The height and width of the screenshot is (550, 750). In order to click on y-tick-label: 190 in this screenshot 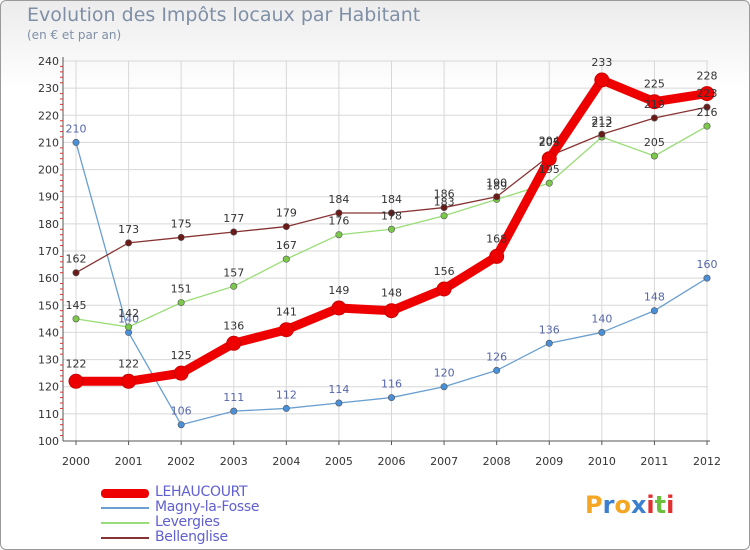, I will do `click(48, 197)`.